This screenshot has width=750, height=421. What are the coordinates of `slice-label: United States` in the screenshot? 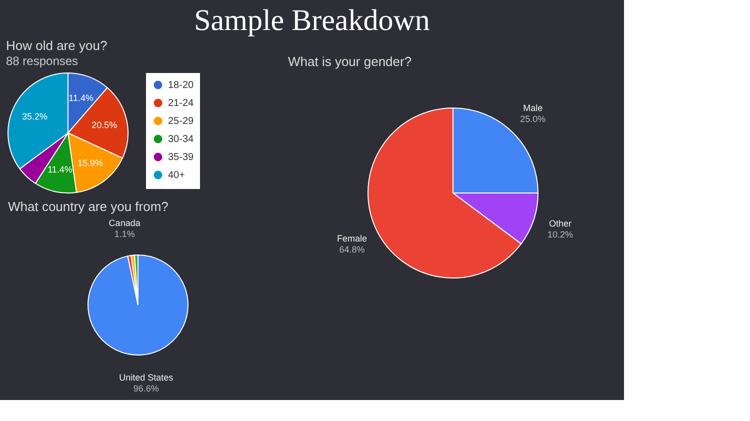 It's located at (146, 377).